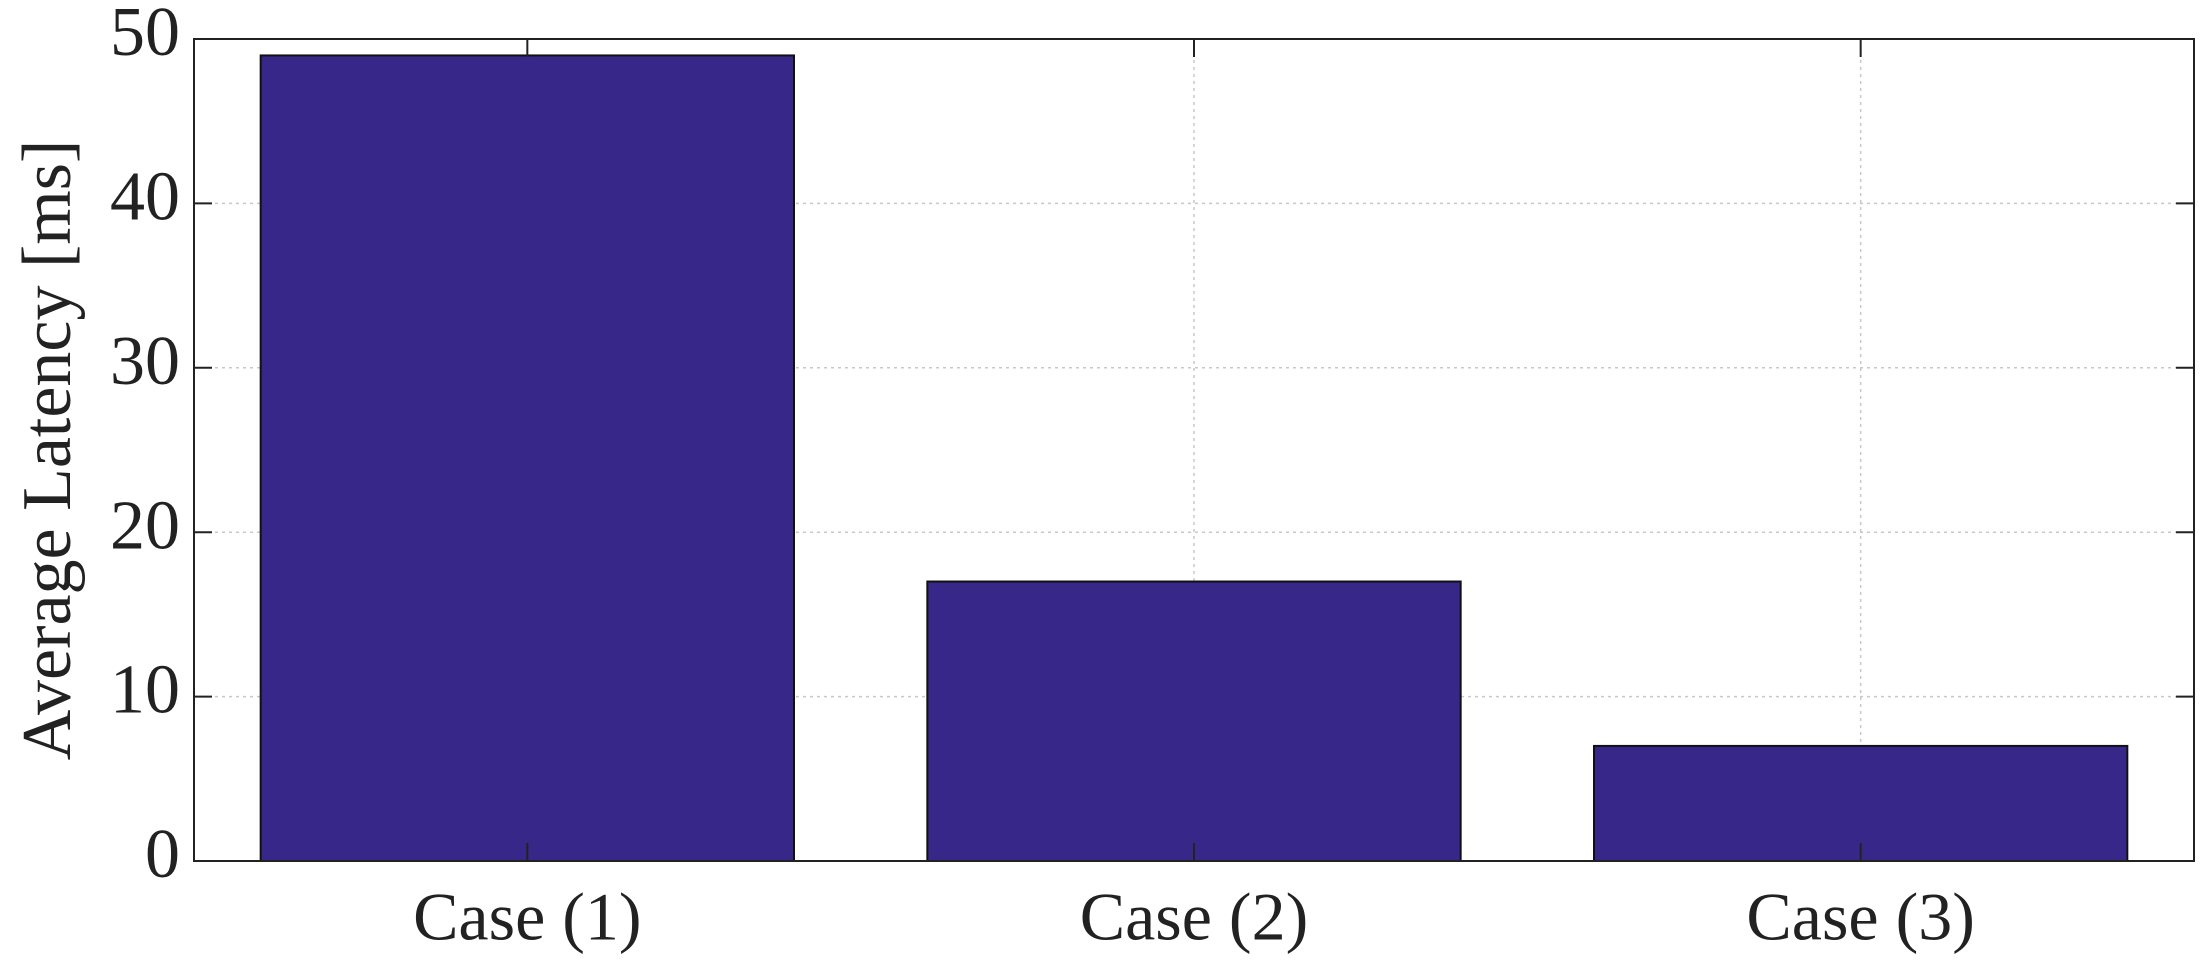 The width and height of the screenshot is (2210, 977). What do you see at coordinates (145, 361) in the screenshot?
I see `y-tick-label: 30` at bounding box center [145, 361].